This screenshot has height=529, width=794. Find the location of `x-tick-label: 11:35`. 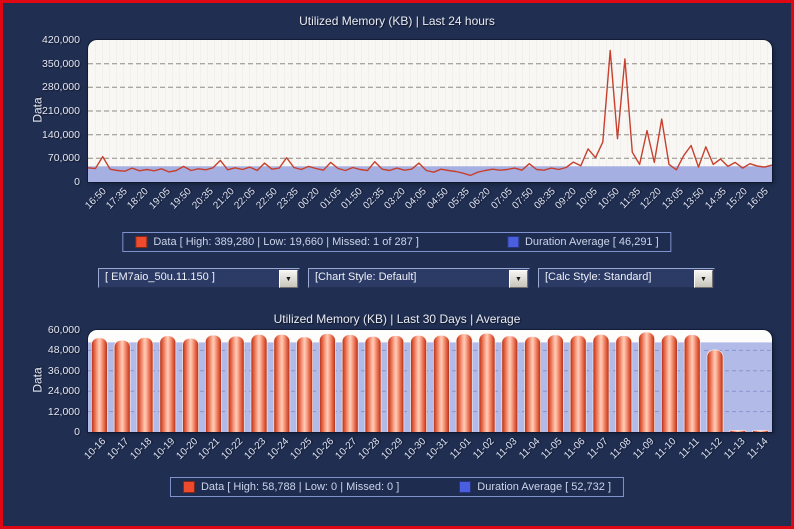

x-tick-label: 11:35 is located at coordinates (630, 198).